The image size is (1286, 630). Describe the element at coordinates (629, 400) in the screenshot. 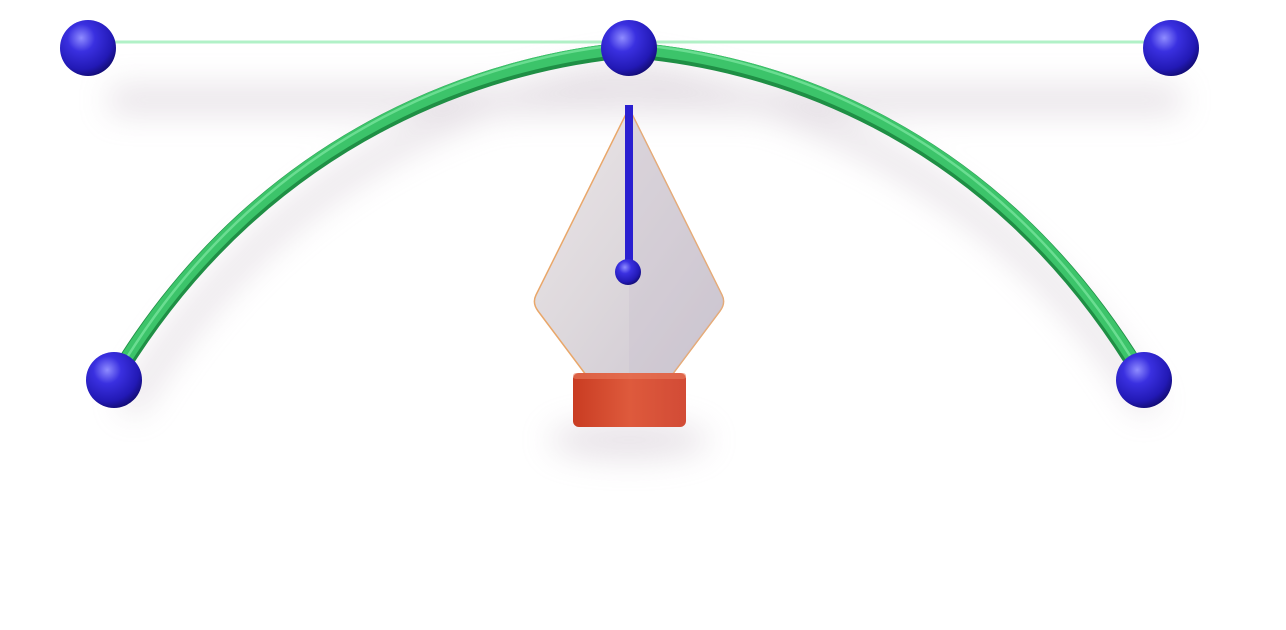

I see `pen-band` at that location.